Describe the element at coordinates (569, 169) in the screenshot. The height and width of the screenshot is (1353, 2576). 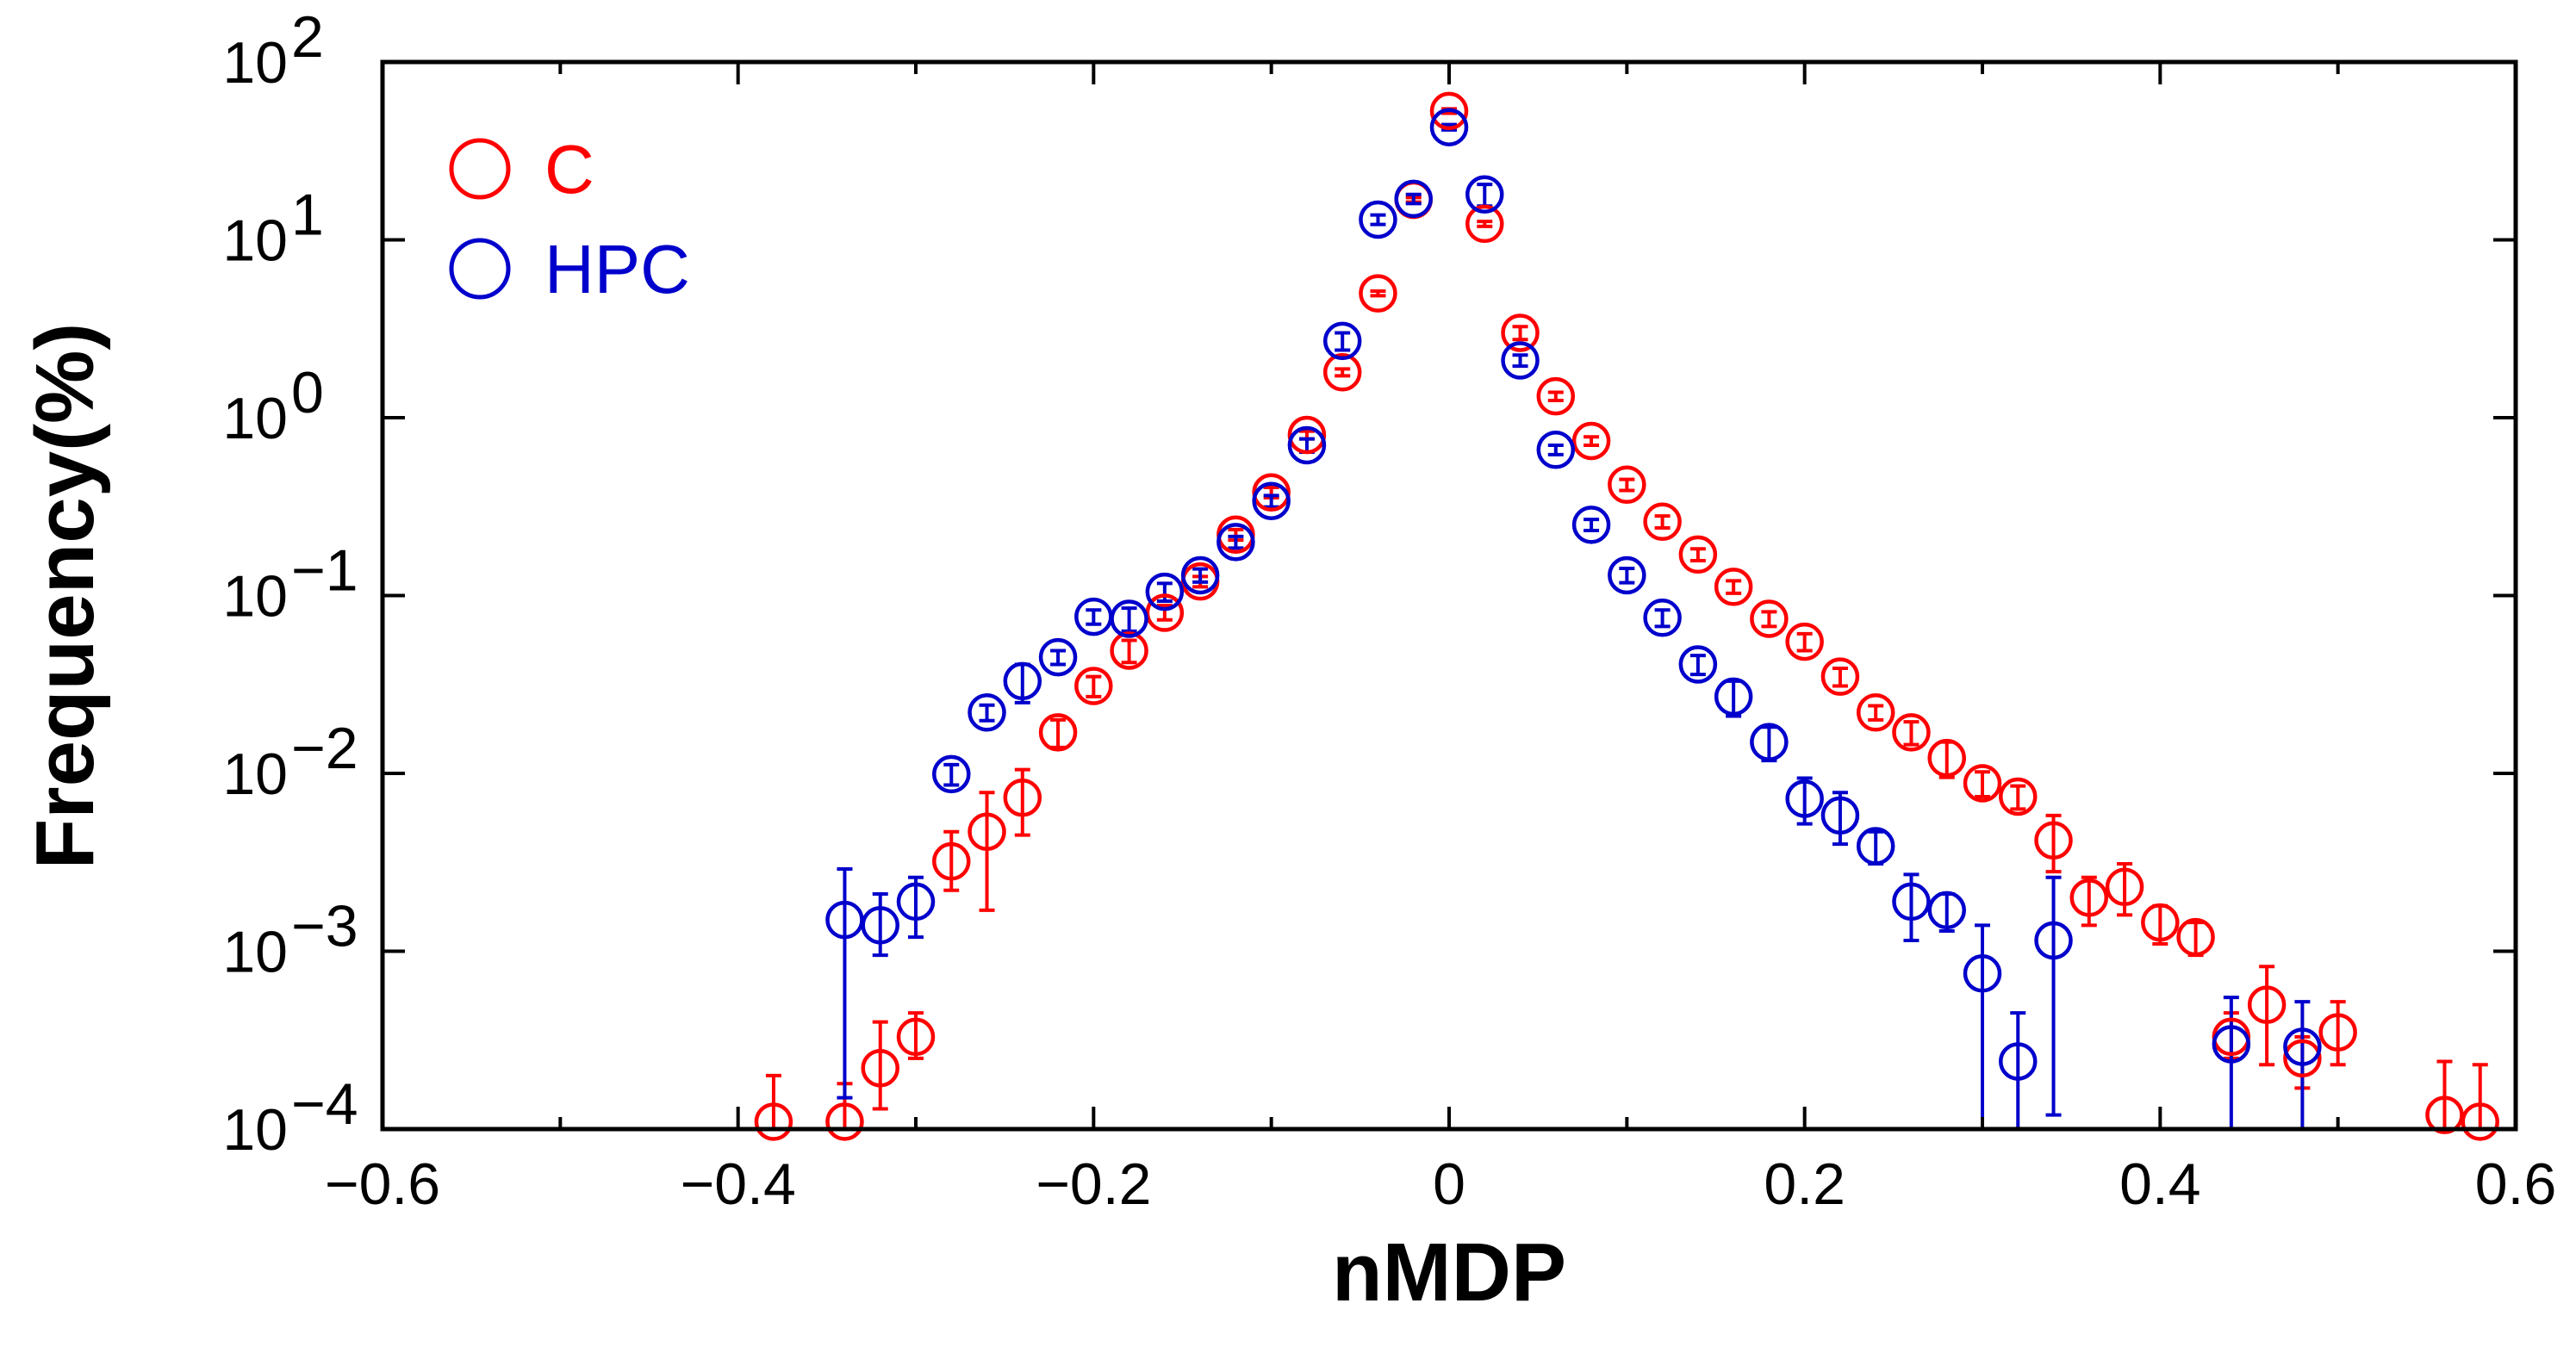
I see `legend-label-c: C` at that location.